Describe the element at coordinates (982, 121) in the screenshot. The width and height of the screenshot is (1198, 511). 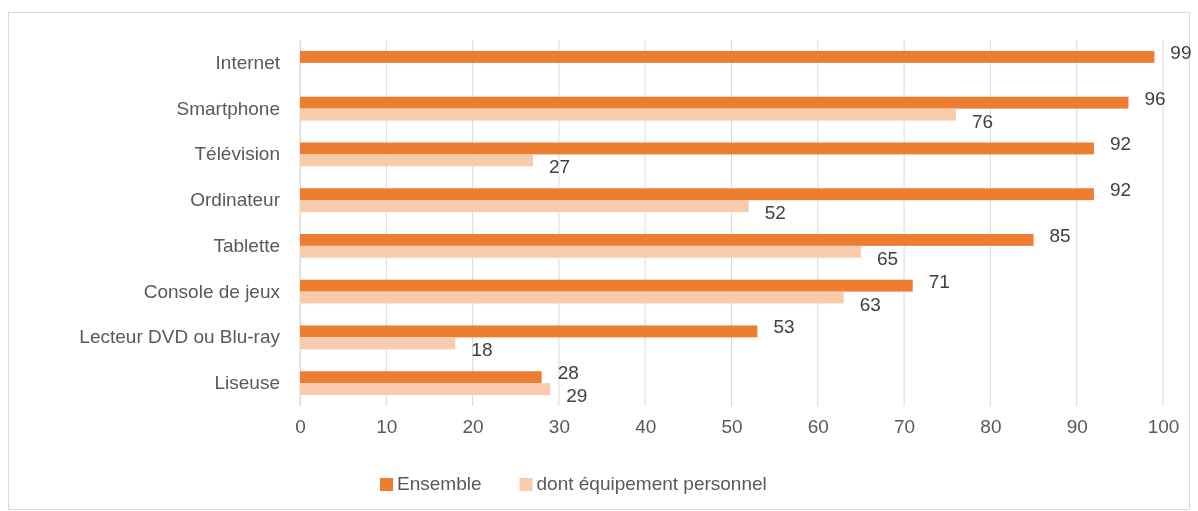
I see `data-label: 76` at that location.